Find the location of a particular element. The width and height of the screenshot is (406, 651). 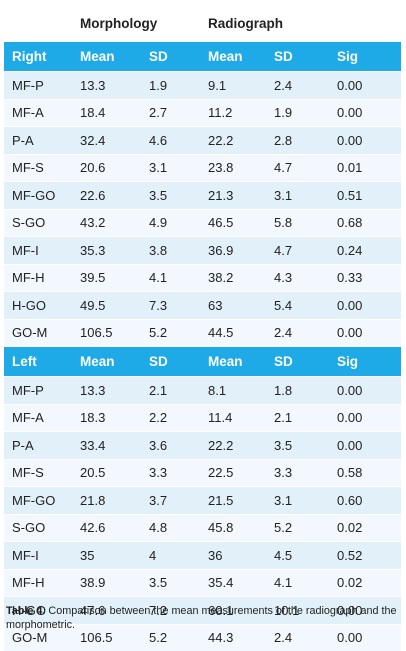

table-cell-radiograph-mean: 46.5 is located at coordinates (220, 223).